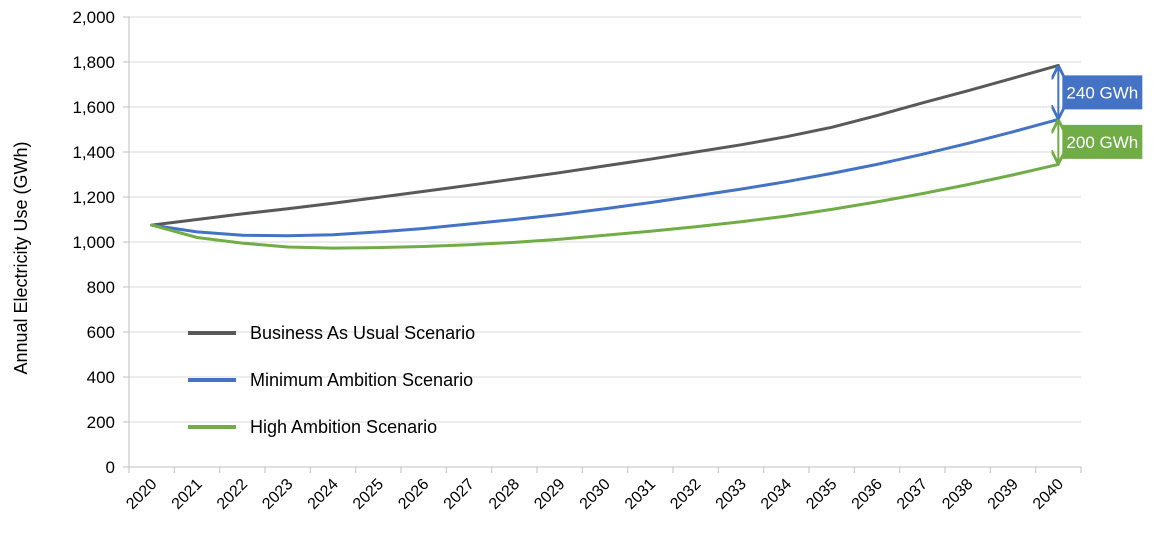  I want to click on x-tick-label: 2031, so click(640, 494).